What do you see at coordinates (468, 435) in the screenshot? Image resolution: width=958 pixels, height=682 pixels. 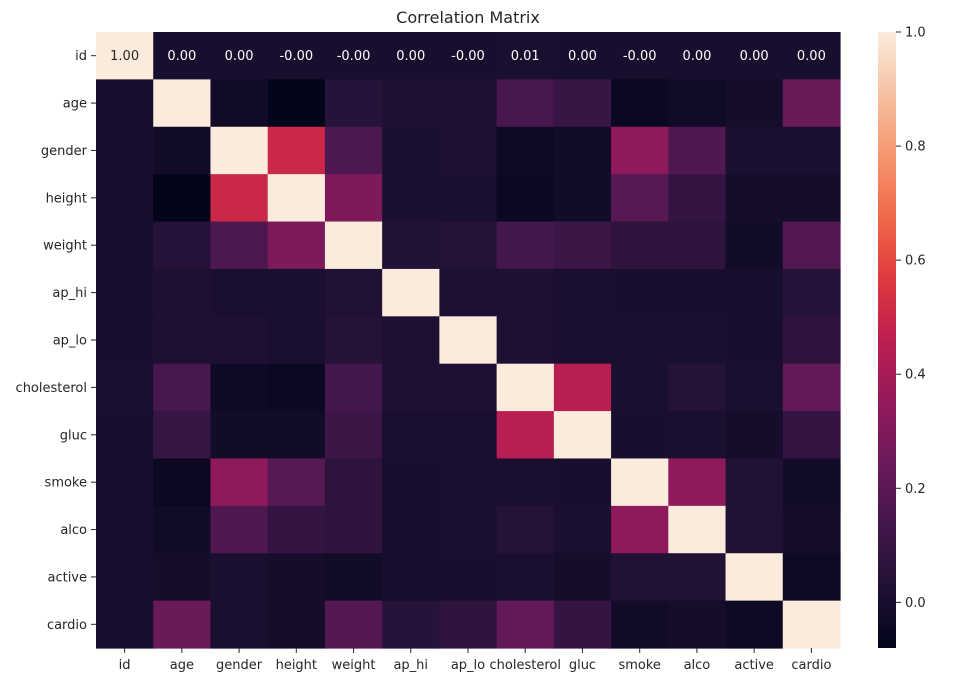 I see `heatmap-cell-gluc-ap_lo` at bounding box center [468, 435].